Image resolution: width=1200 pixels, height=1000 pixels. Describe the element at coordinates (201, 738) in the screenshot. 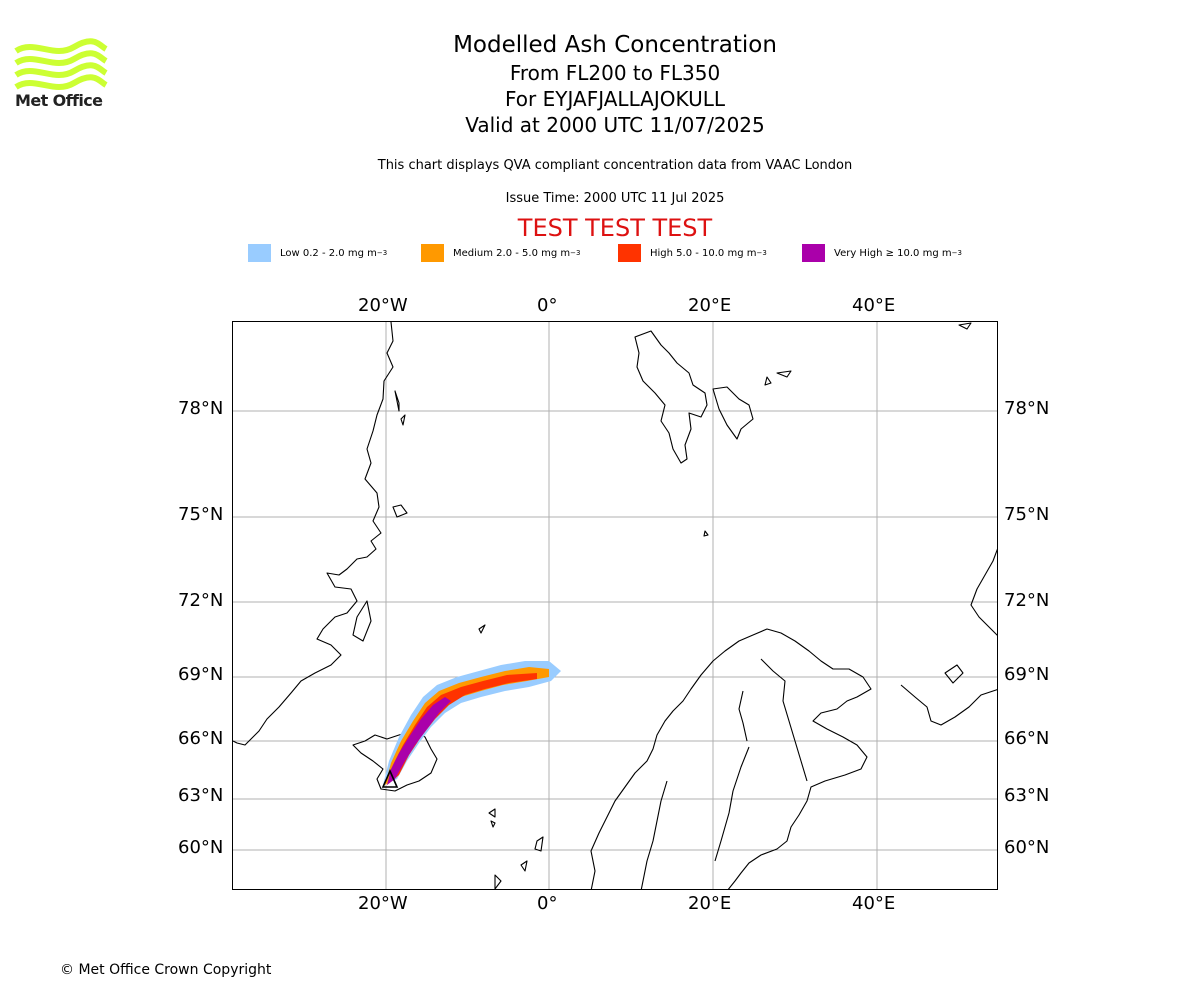

I see `lat-label-left-66n: 66°N` at that location.